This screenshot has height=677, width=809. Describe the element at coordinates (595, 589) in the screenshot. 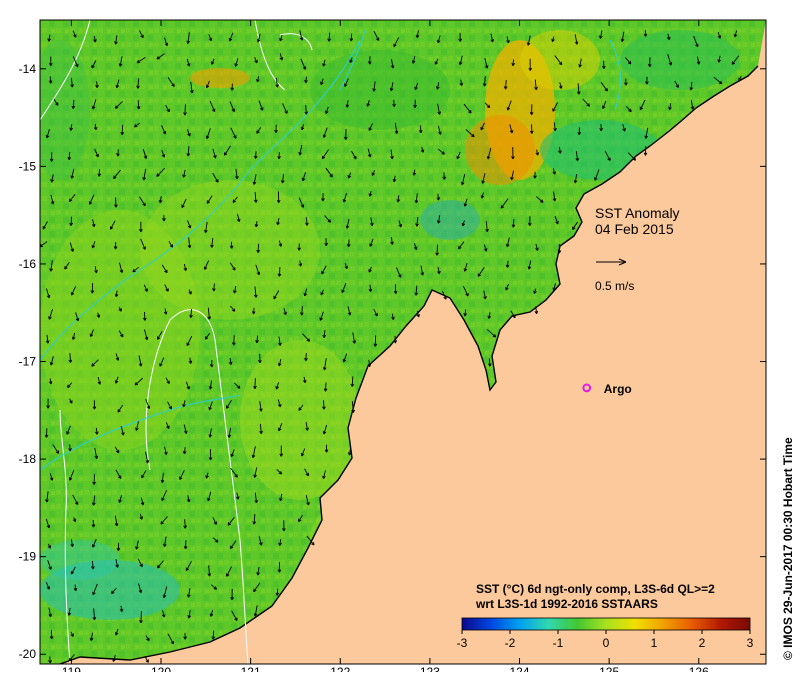

I see `colorbar-caption-line1: SST (°C) 6d ngt-only comp, L3S-6d QL>=2` at that location.